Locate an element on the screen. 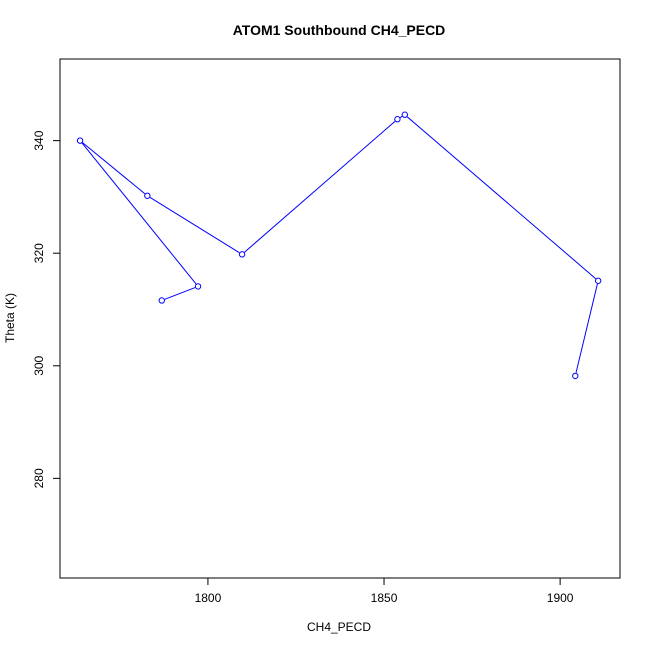 Image resolution: width=650 pixels, height=650 pixels. x-axis-label: CH4_PECD is located at coordinates (339, 627).